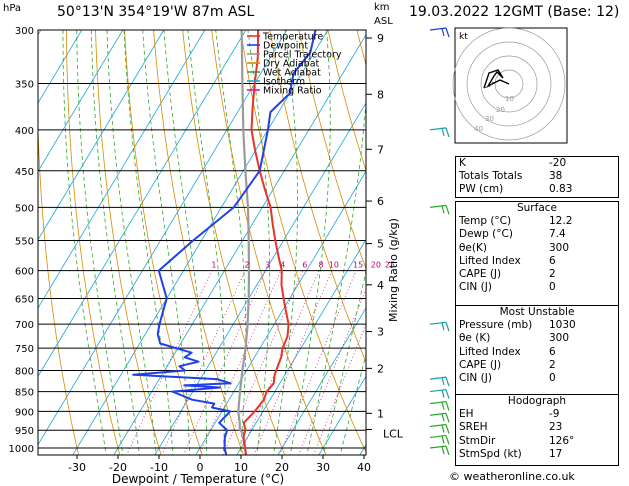  I want to click on hodo-value: -9, so click(554, 414).